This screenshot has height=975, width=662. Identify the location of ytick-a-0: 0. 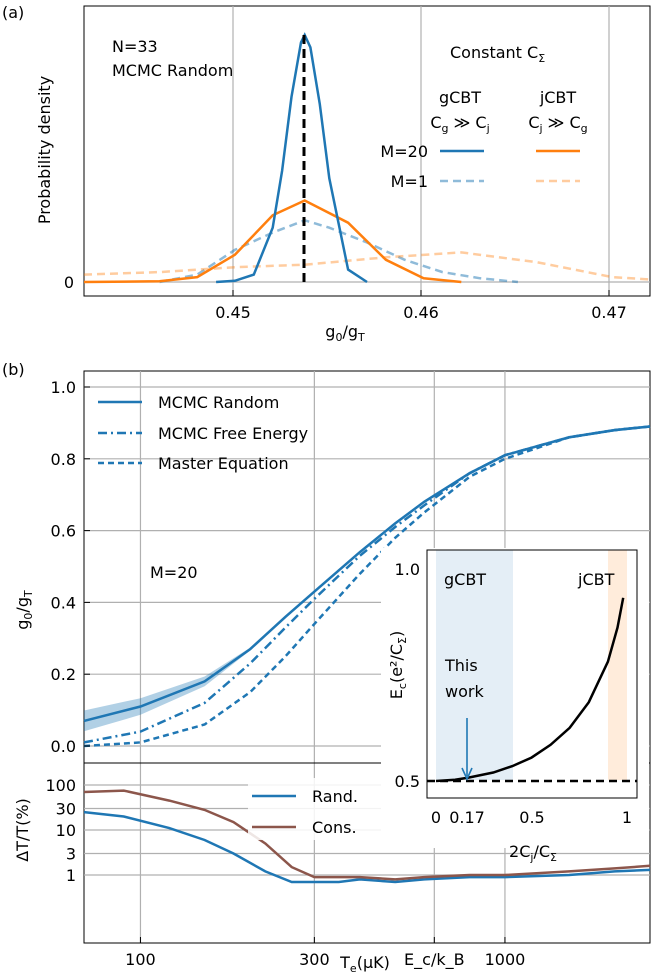
(69, 282).